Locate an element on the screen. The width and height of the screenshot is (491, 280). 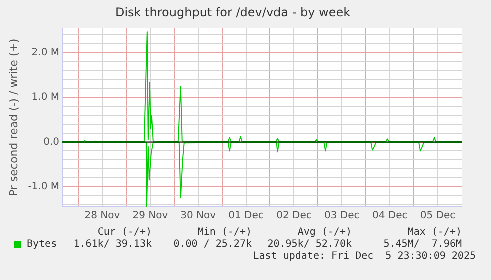
y-tick-label: -1.0 M is located at coordinates (44, 187).